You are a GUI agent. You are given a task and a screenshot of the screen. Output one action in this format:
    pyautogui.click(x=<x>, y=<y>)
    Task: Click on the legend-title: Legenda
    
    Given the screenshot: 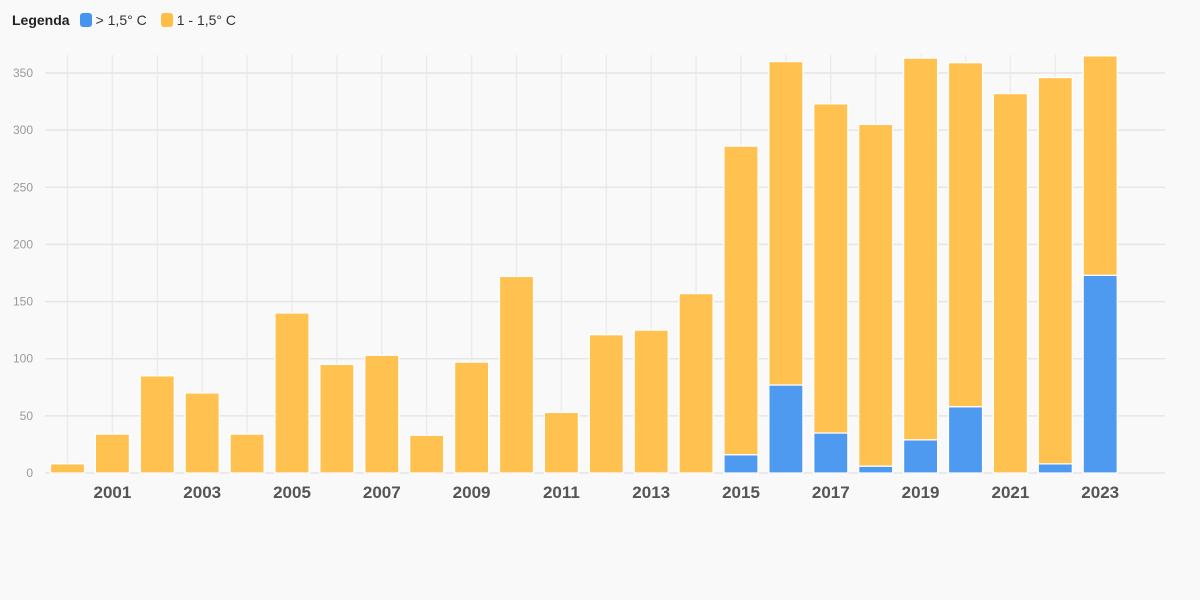 What is the action you would take?
    pyautogui.click(x=41, y=20)
    